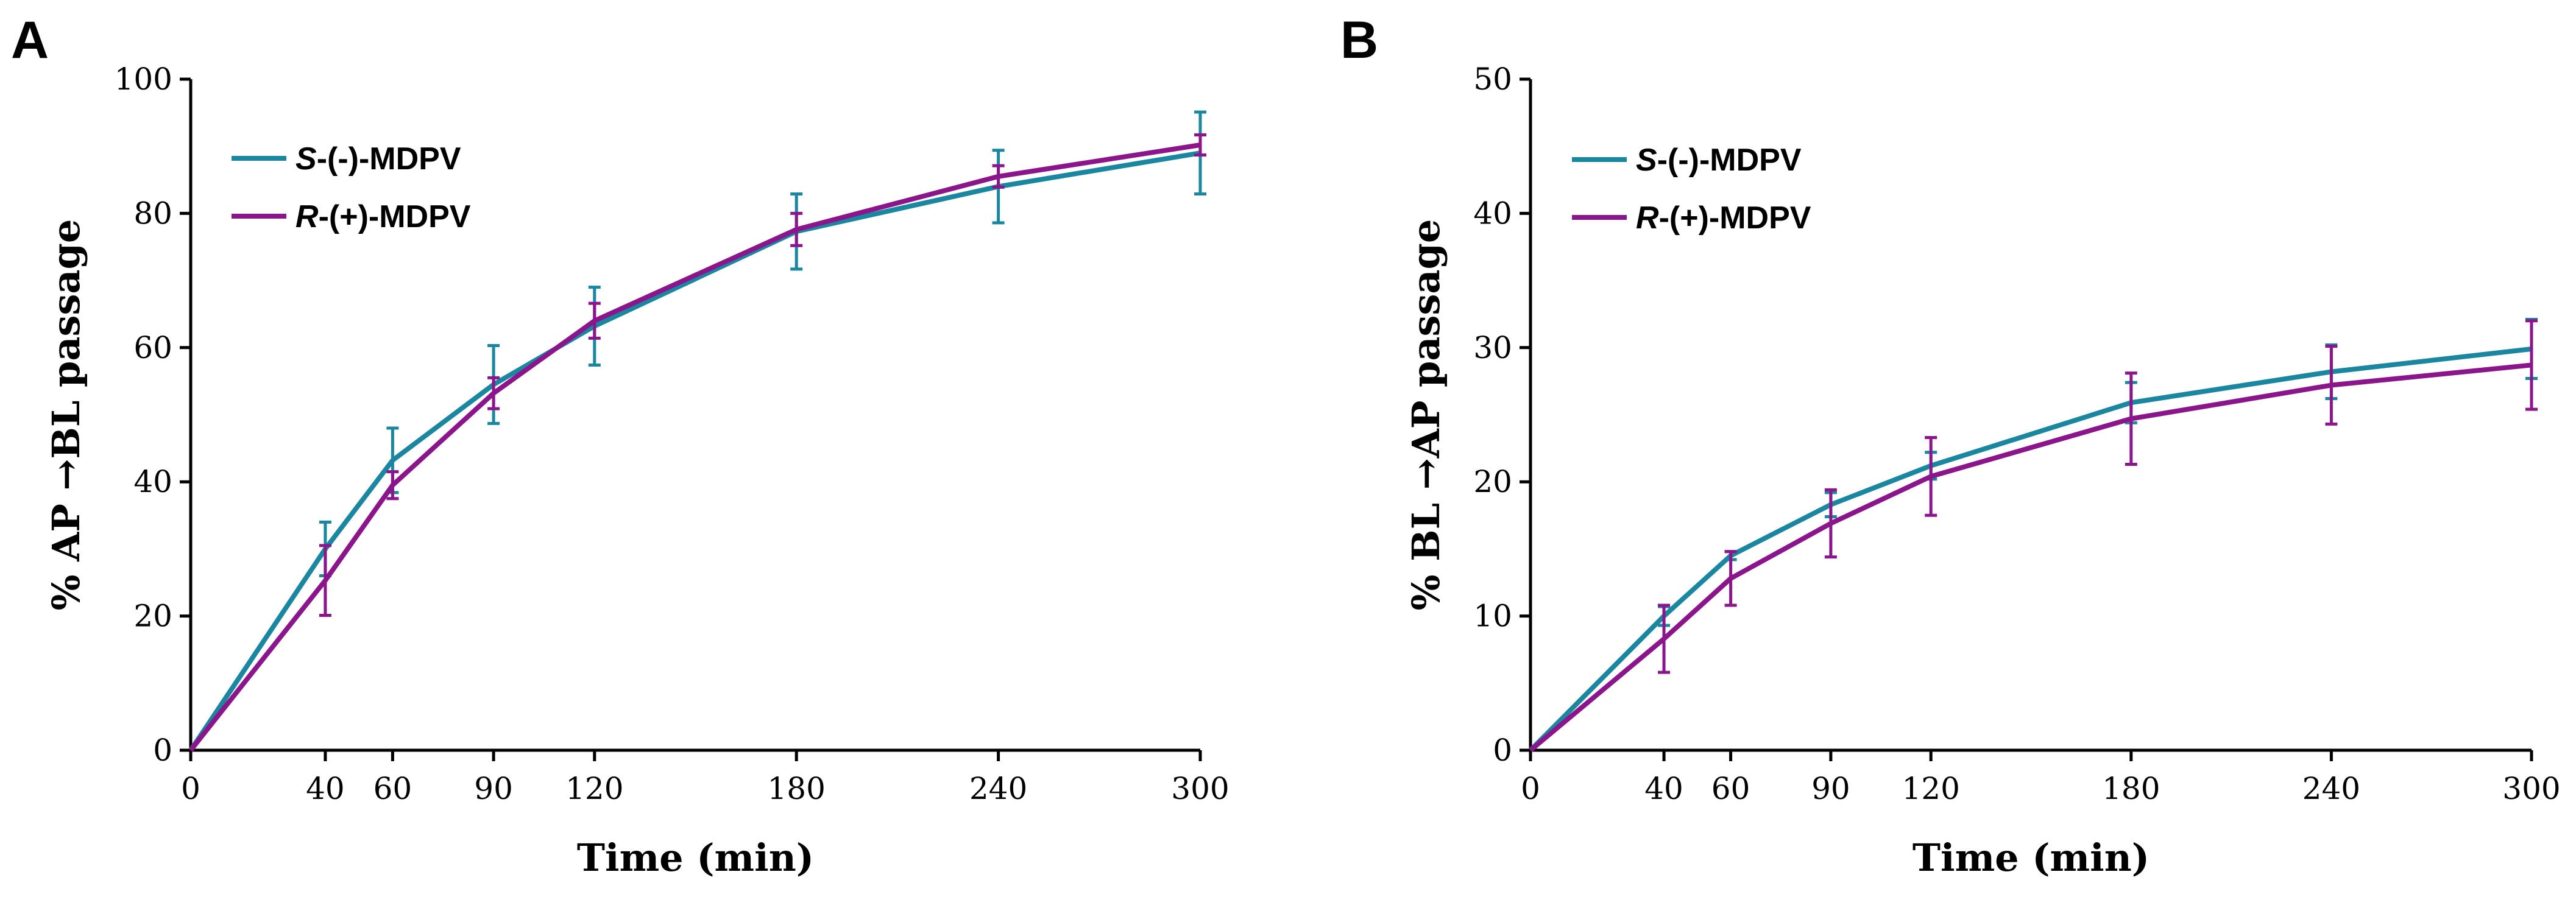 The image size is (2576, 897). I want to click on y-tick-label: 60, so click(152, 348).